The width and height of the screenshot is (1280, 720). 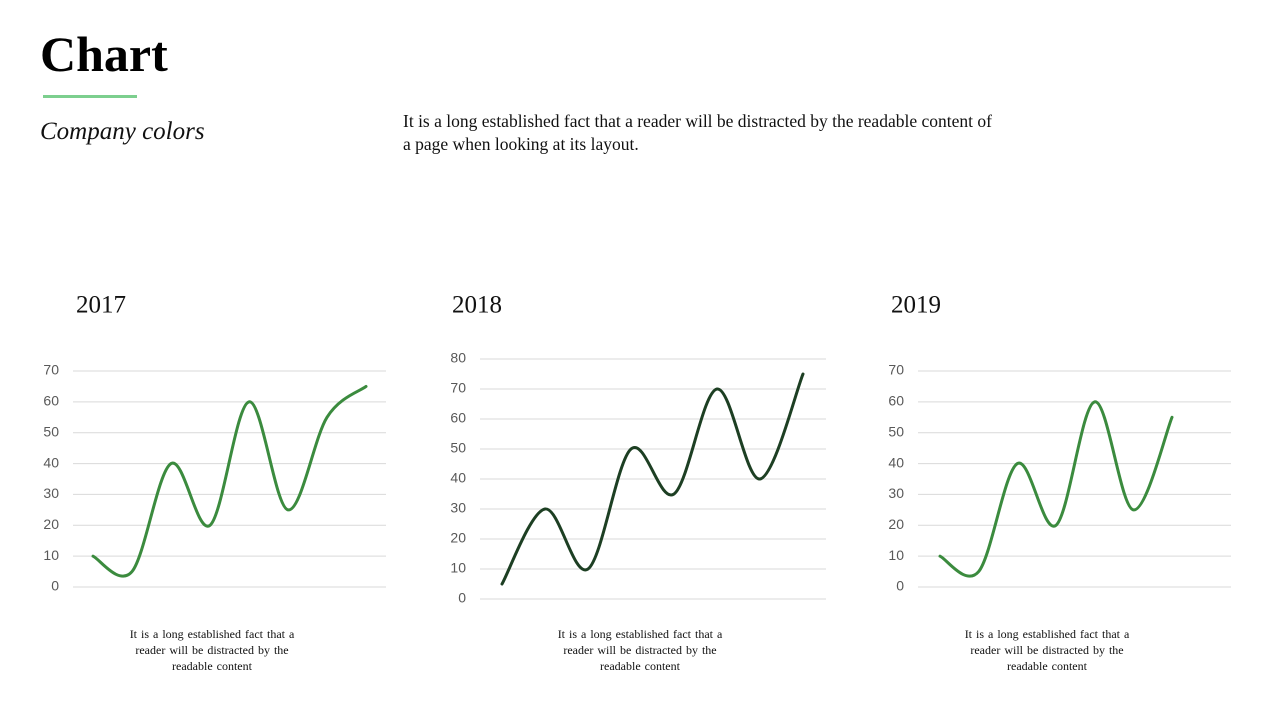 I want to click on chart-title: 2017, so click(x=101, y=305).